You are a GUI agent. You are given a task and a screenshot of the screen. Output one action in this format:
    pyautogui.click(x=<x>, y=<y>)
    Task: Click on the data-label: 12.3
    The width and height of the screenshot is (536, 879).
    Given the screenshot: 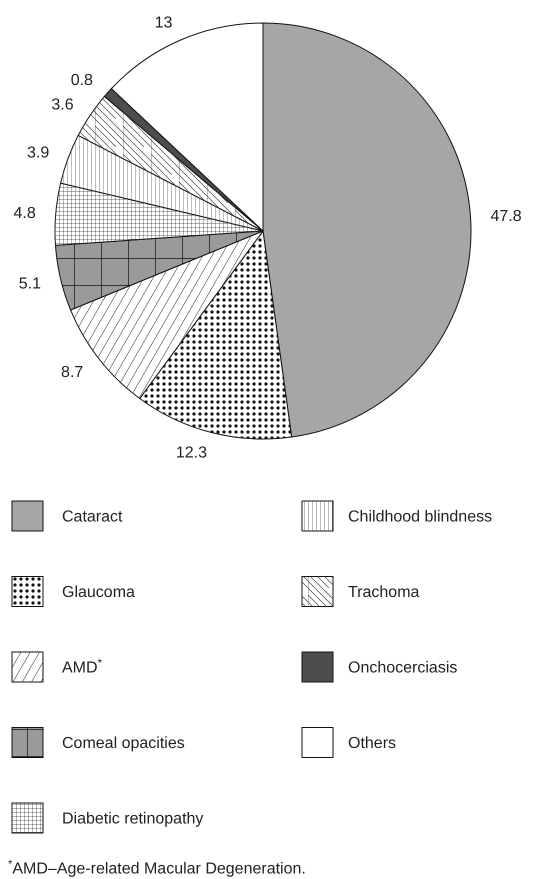 What is the action you would take?
    pyautogui.click(x=192, y=453)
    